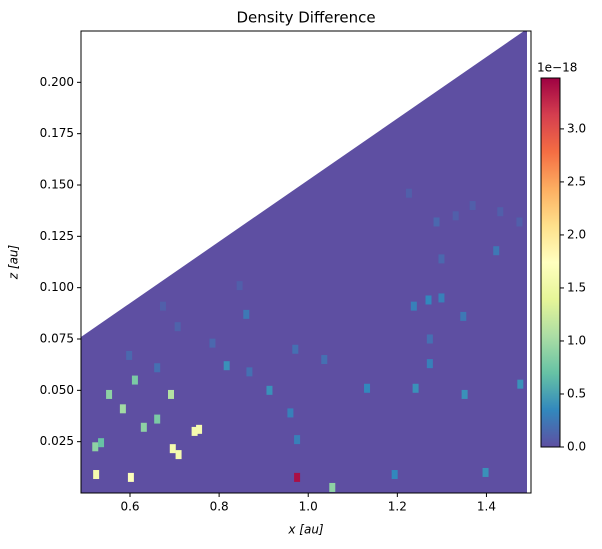  What do you see at coordinates (557, 68) in the screenshot?
I see `colorbar-offset: 1e−18` at bounding box center [557, 68].